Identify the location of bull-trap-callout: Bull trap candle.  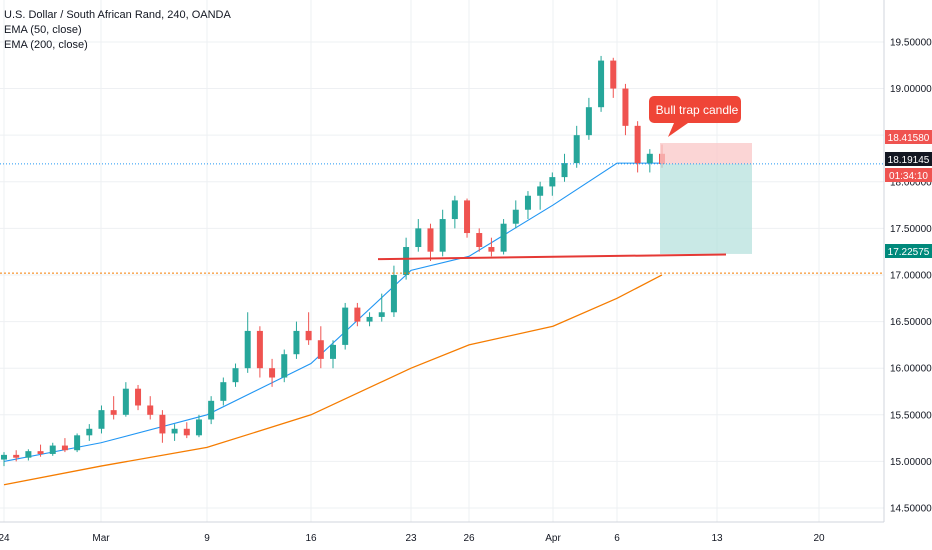
(695, 116).